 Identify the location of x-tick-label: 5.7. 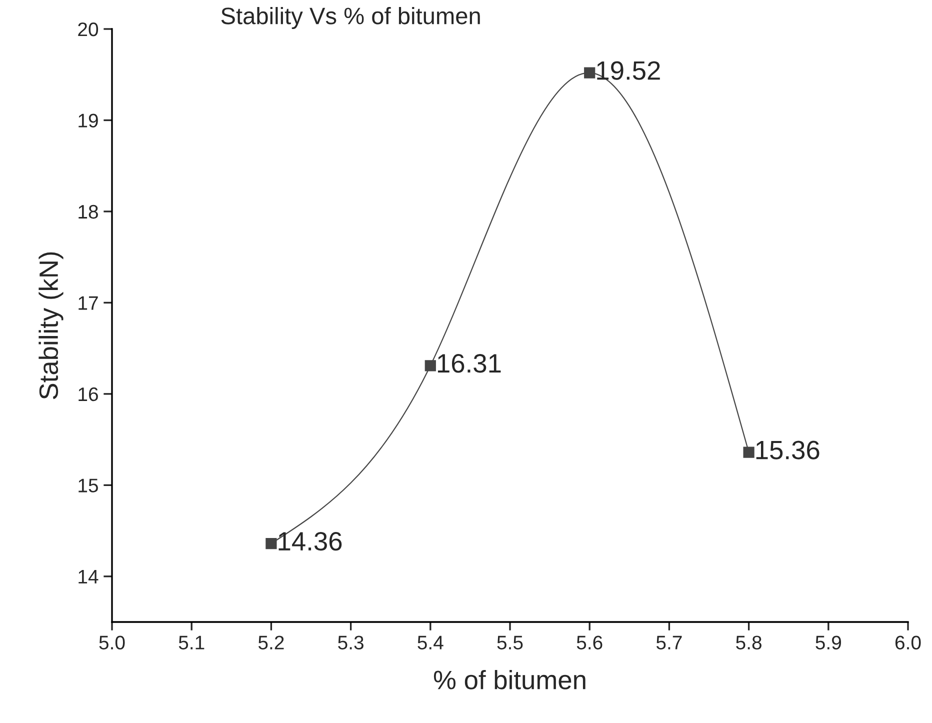
(669, 643).